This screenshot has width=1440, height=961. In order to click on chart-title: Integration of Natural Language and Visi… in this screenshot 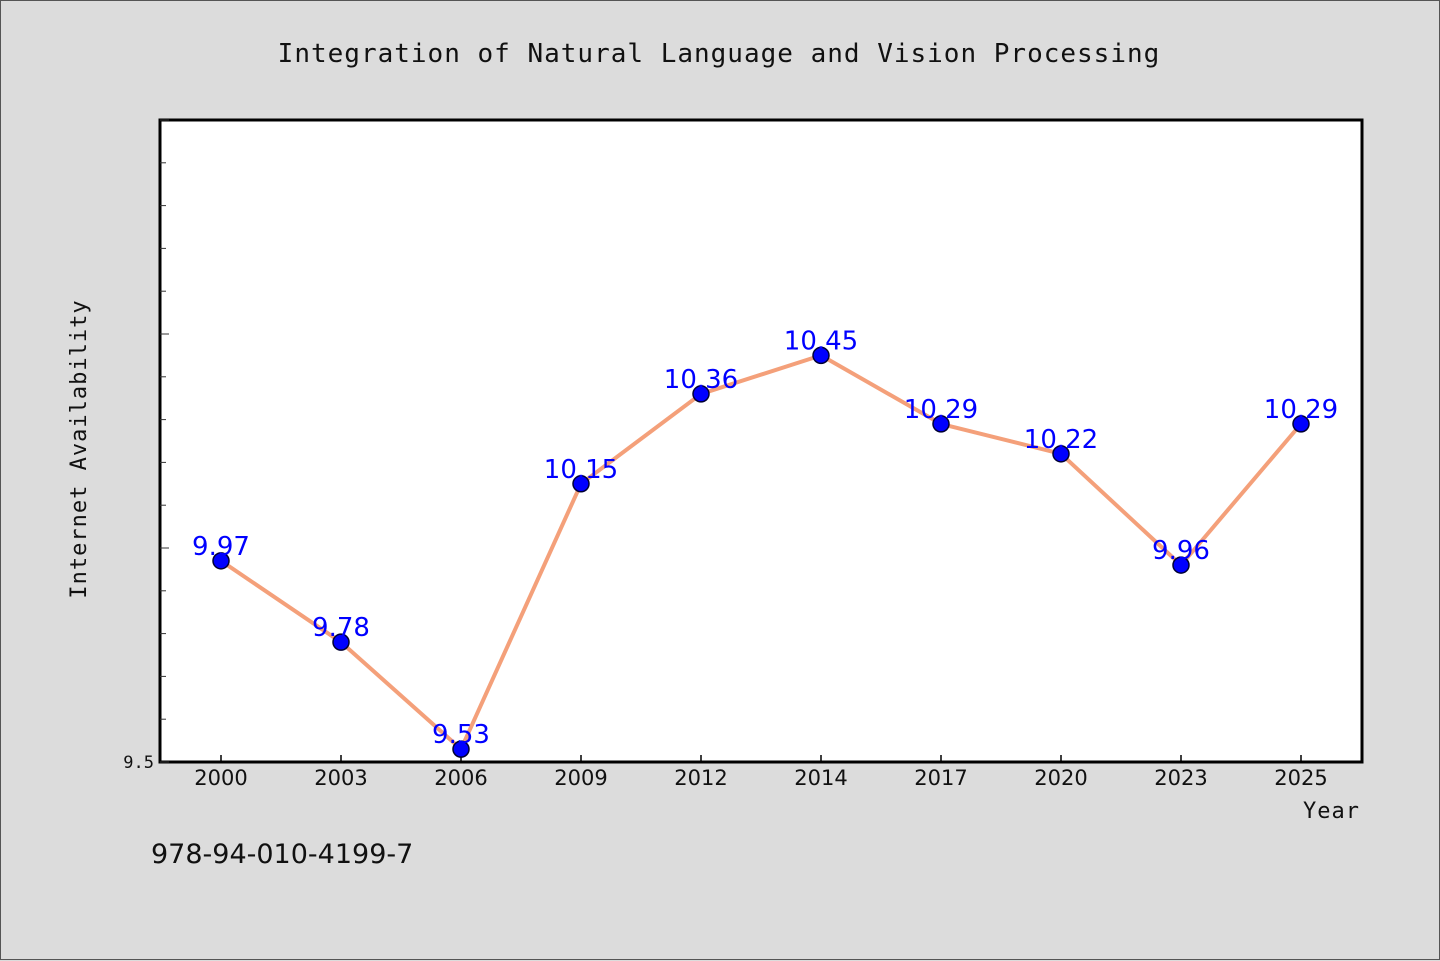, I will do `click(719, 54)`.